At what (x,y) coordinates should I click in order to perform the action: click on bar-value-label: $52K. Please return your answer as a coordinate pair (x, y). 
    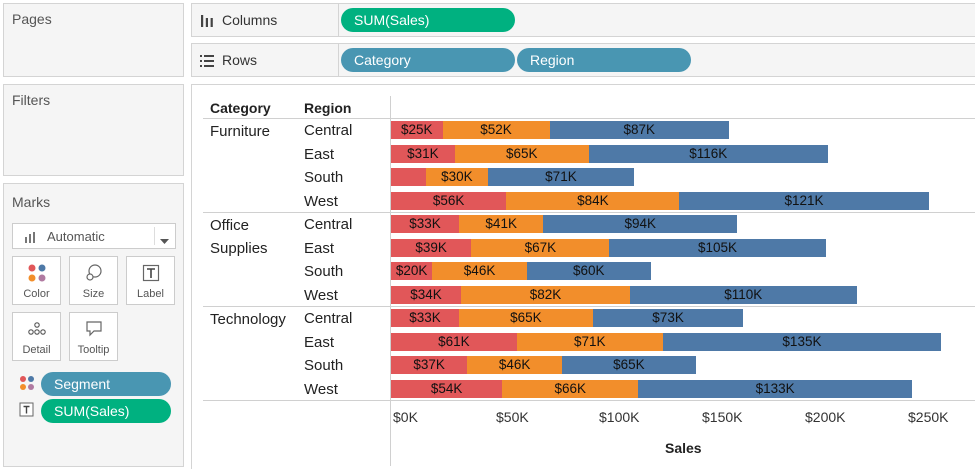
    Looking at the image, I should click on (496, 129).